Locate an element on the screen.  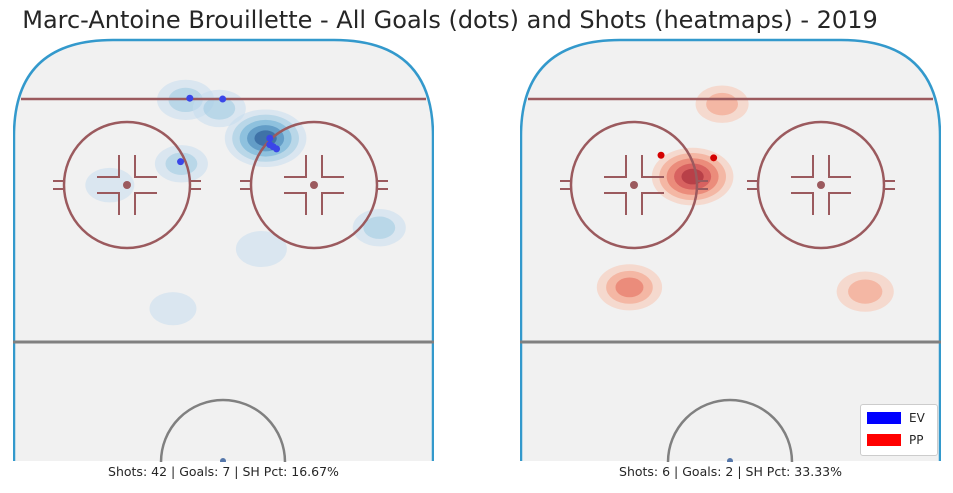
legend-item-pp: PP is located at coordinates (895, 440).